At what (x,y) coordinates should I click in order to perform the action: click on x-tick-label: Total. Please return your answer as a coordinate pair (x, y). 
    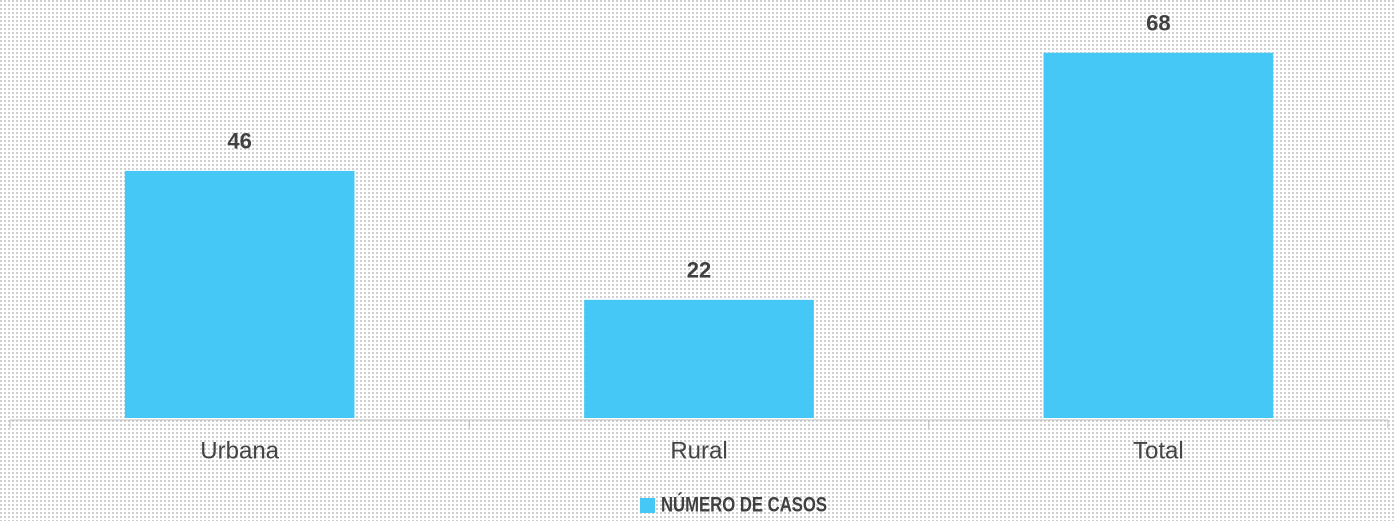
    Looking at the image, I should click on (1158, 450).